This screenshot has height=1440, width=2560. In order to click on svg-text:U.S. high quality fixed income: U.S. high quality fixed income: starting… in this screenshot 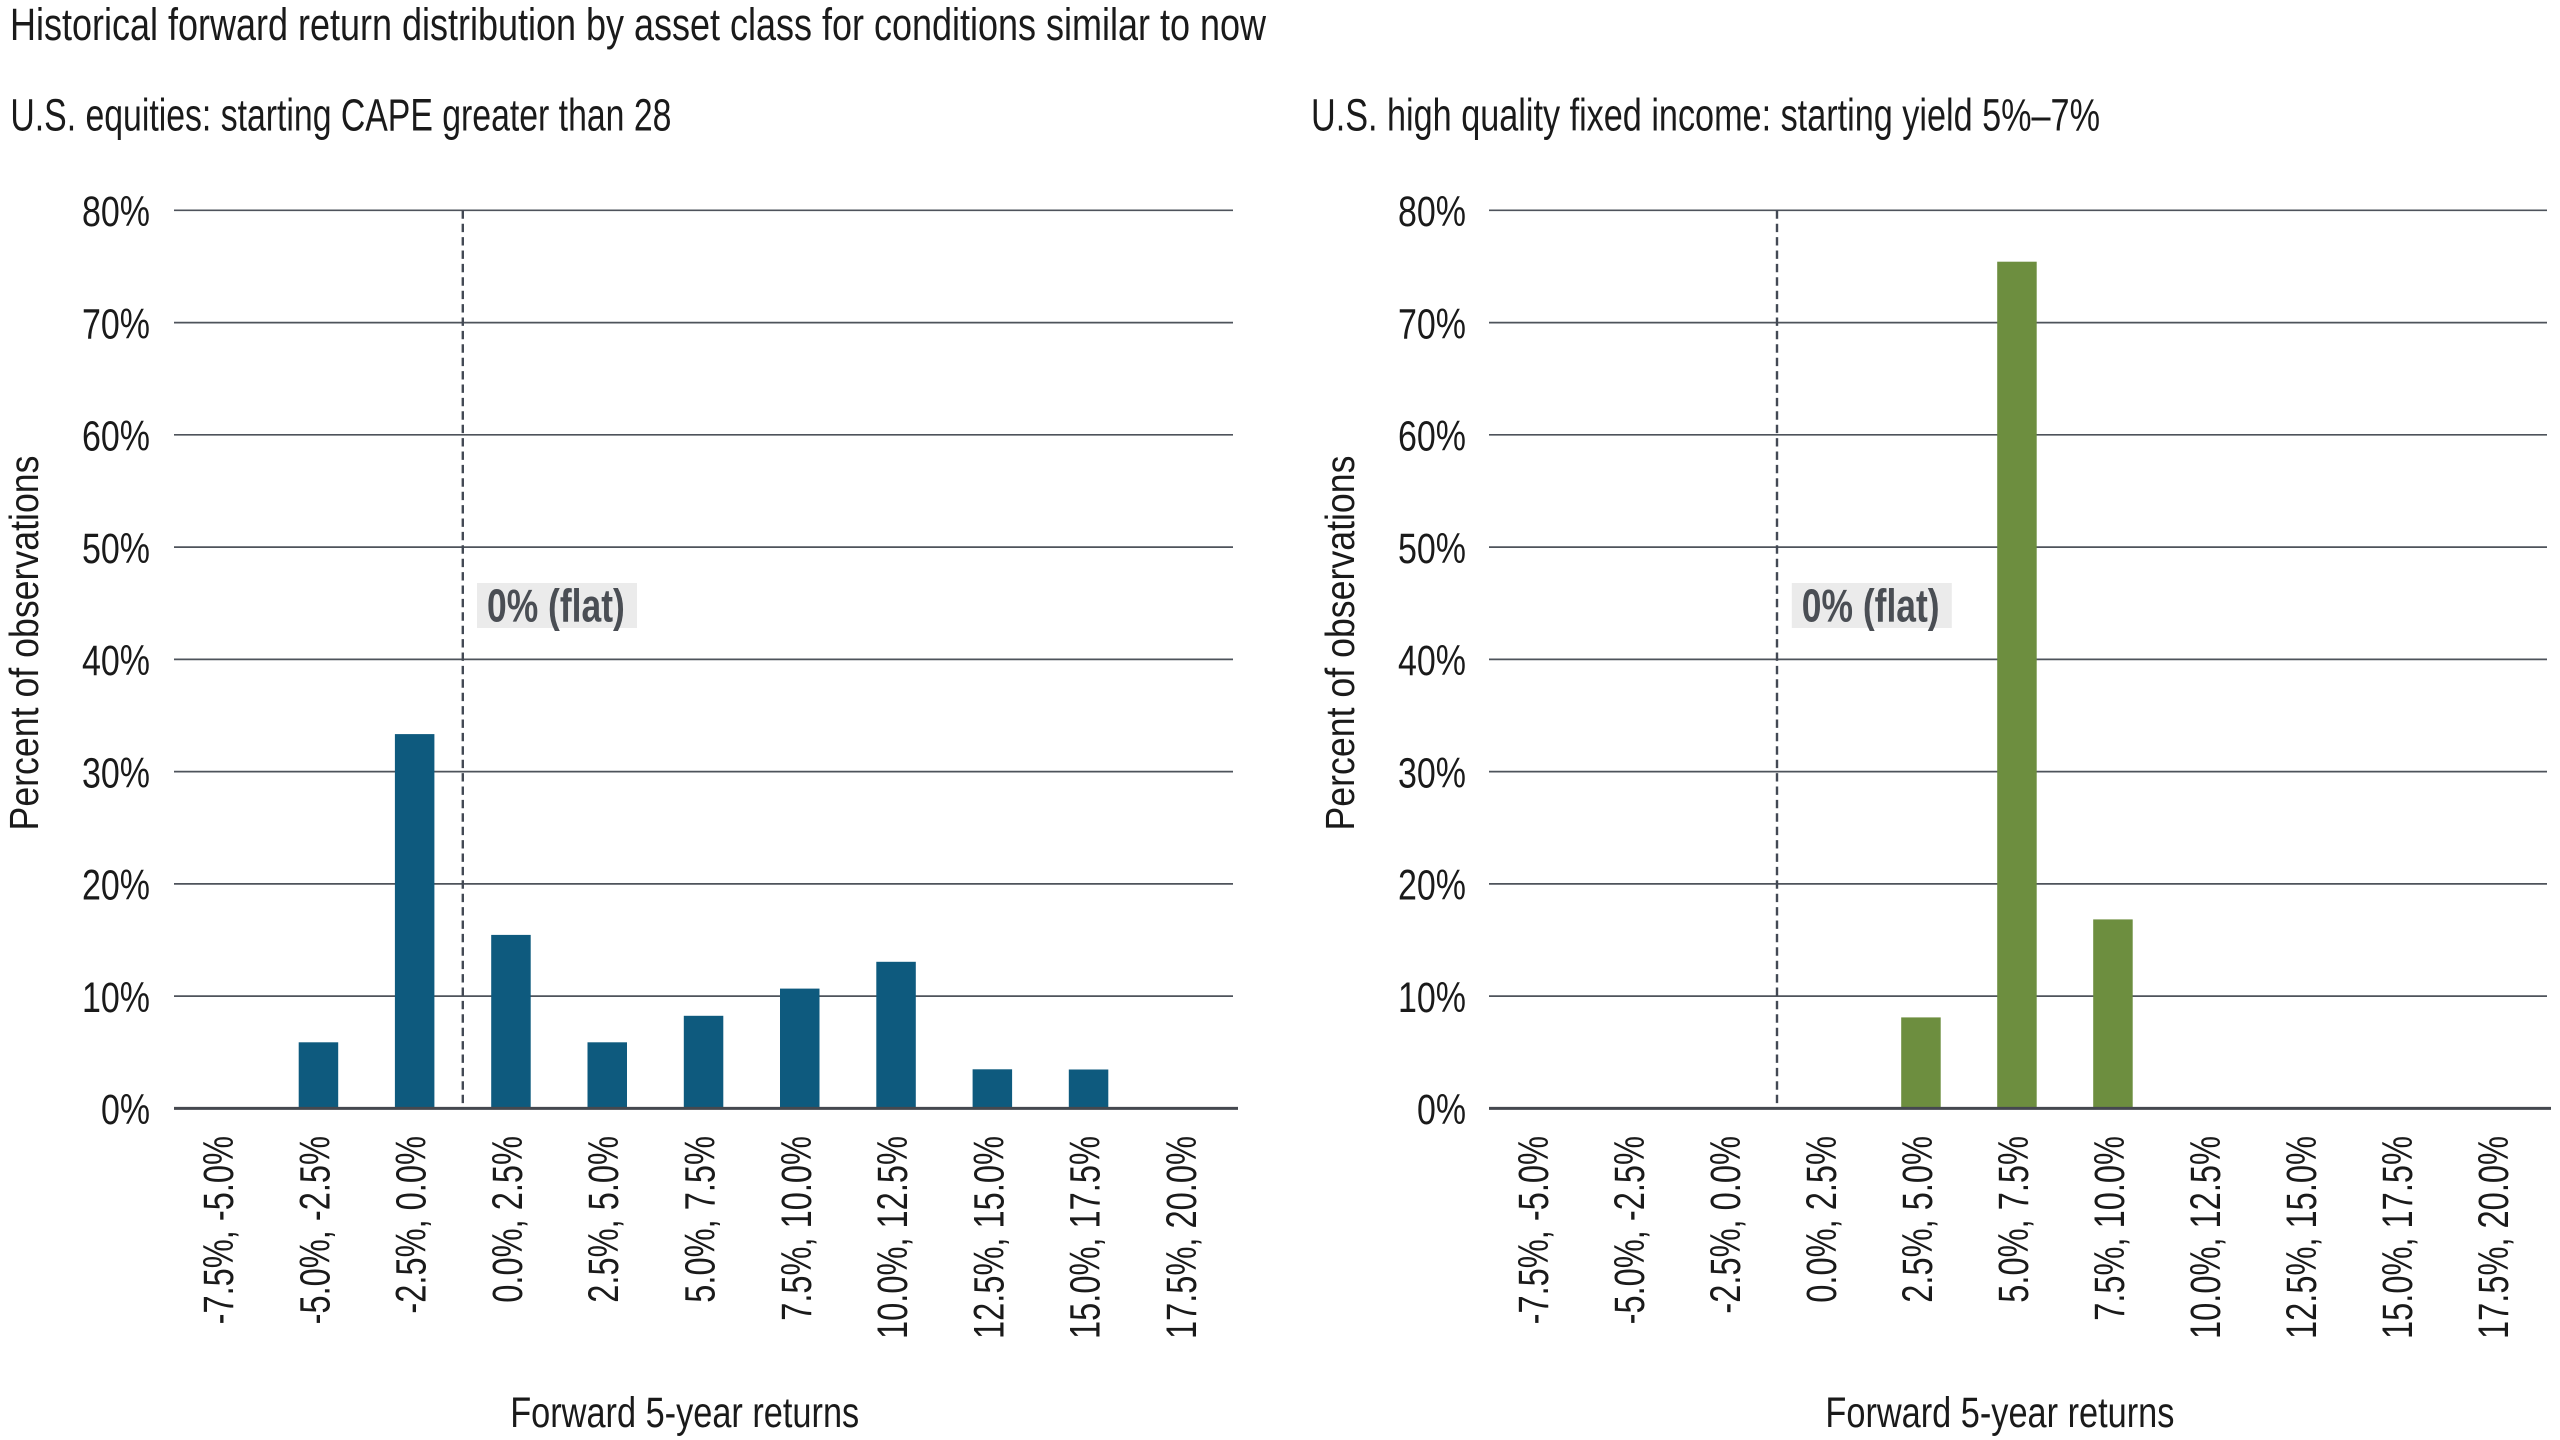, I will do `click(1705, 115)`.